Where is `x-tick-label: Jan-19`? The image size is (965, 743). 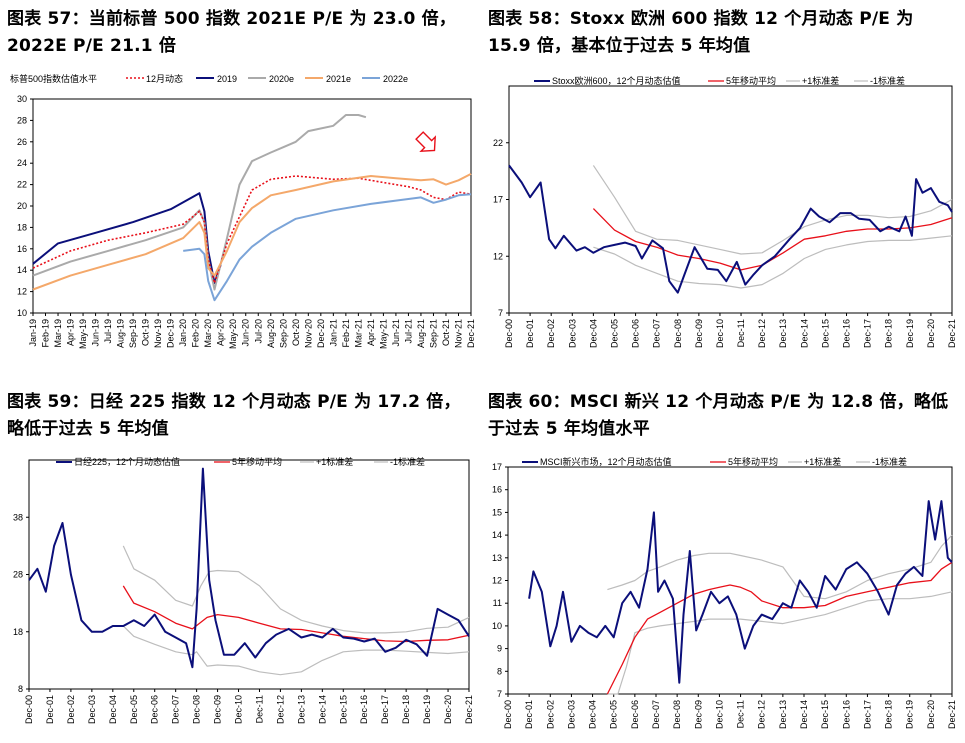
x-tick-label: Jan-19 is located at coordinates (33, 333).